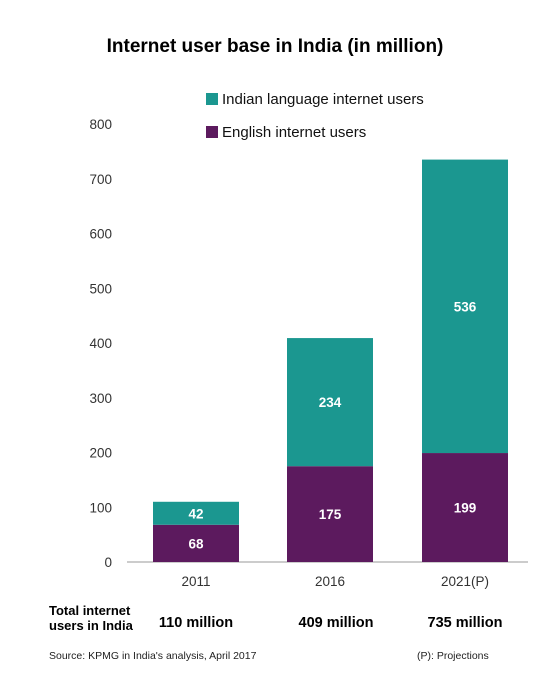 Image resolution: width=550 pixels, height=695 pixels. Describe the element at coordinates (336, 623) in the screenshot. I see `total-value-2016: 409 million` at that location.